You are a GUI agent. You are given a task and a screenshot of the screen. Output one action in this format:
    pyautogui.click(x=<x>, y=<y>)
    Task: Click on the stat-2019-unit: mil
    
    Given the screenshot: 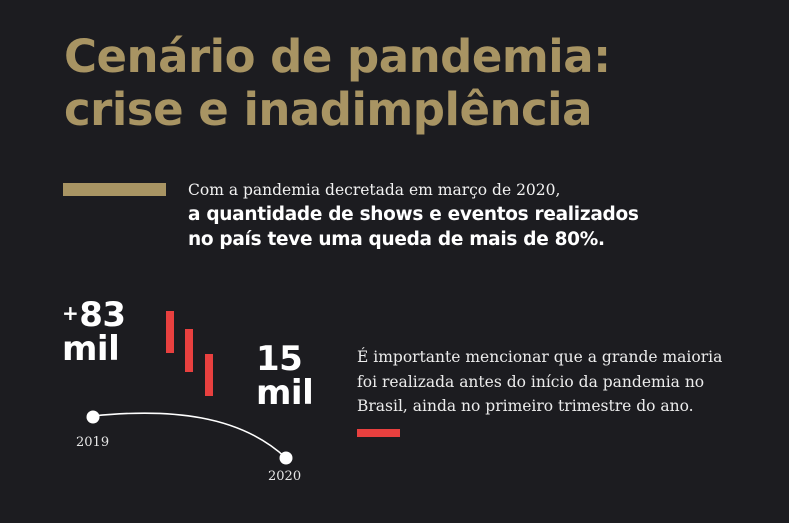 What is the action you would take?
    pyautogui.click(x=91, y=349)
    